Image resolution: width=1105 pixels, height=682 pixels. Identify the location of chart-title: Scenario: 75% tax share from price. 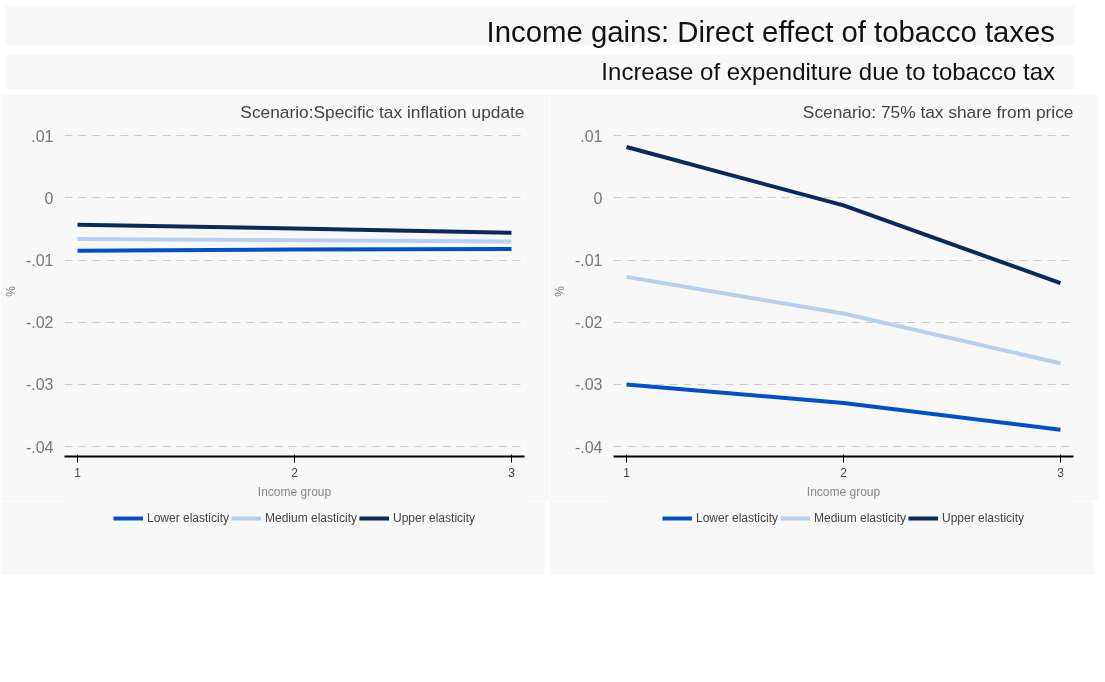
(938, 111).